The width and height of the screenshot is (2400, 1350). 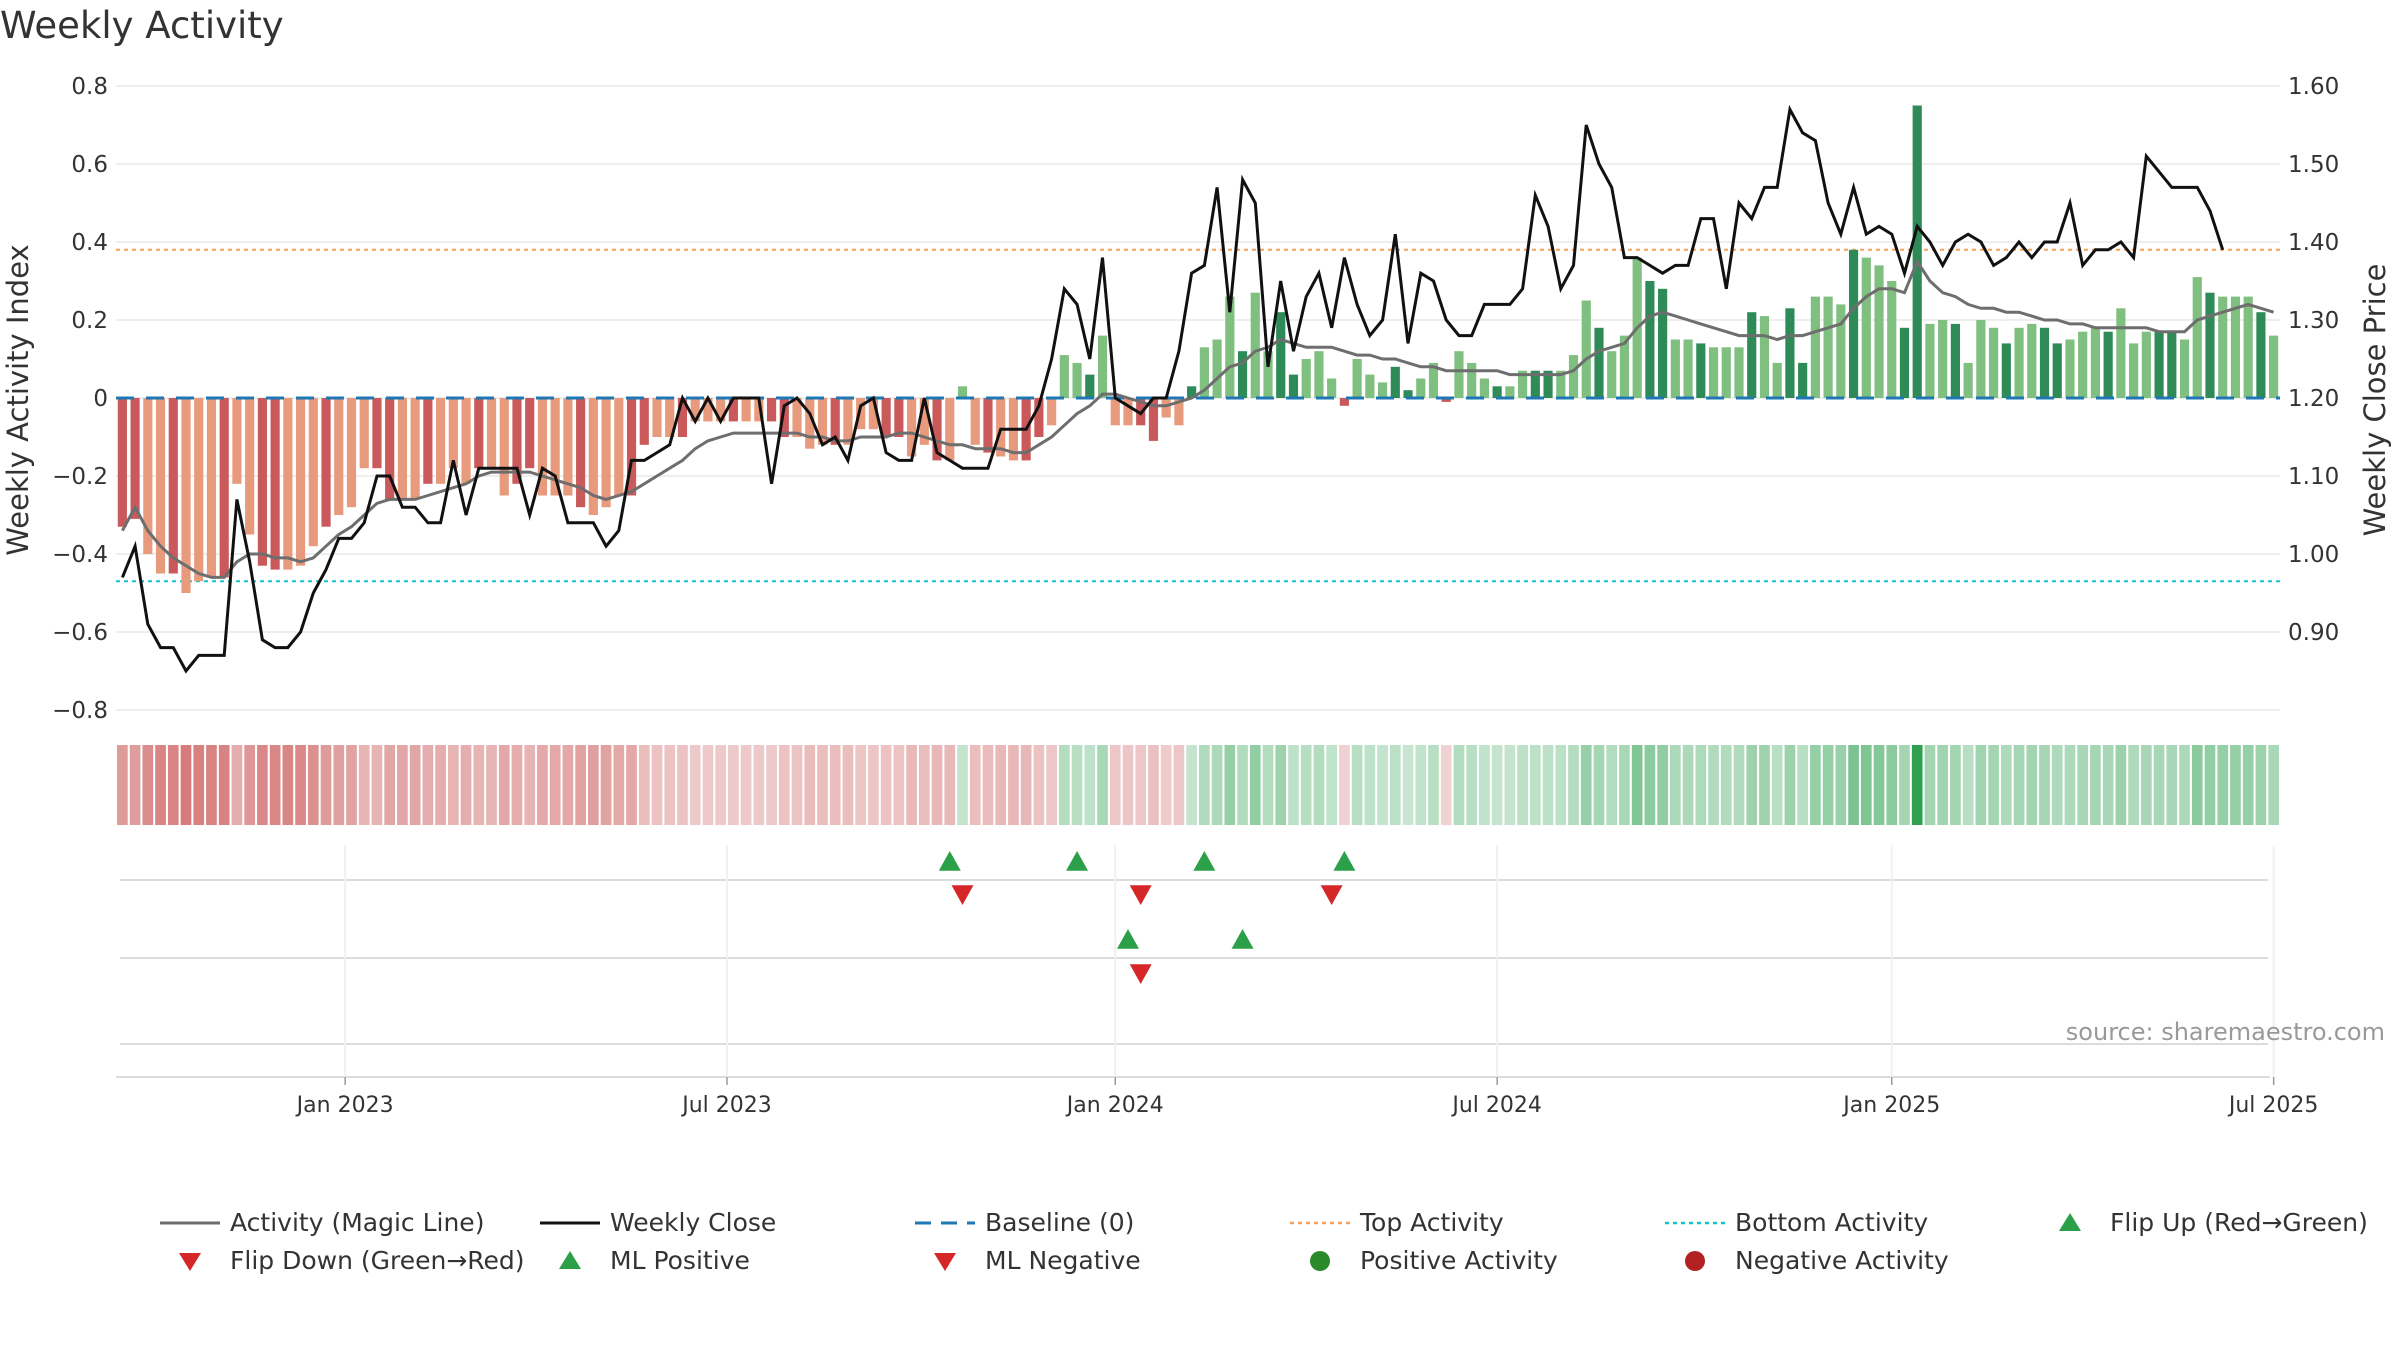 I want to click on legend-item-ml-neg: ML Negative, so click(x=1028, y=1260).